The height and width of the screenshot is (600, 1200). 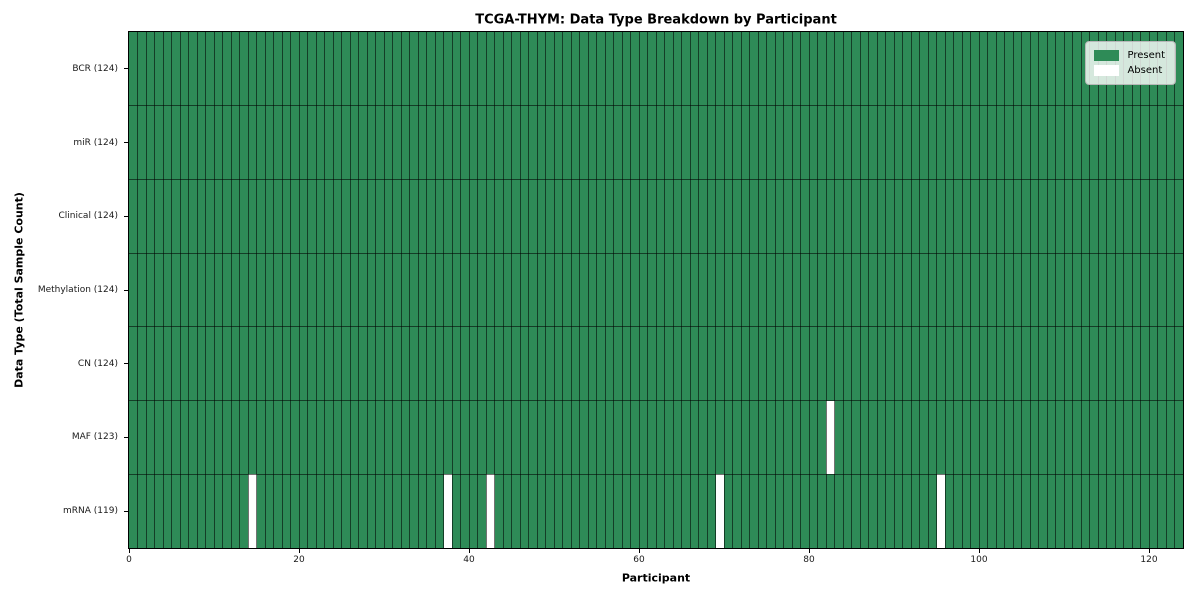 I want to click on x-tick-label: 120, so click(x=1149, y=560).